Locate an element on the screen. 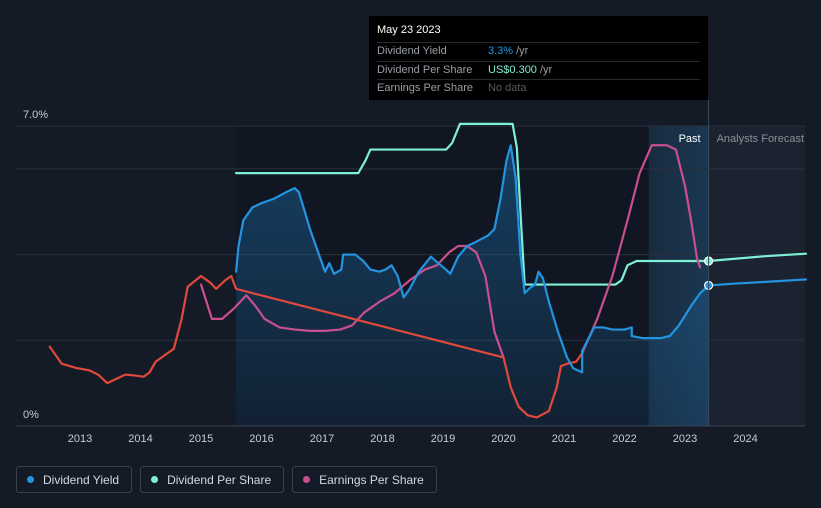 This screenshot has height=508, width=821. legend-label: Earnings Per Share is located at coordinates (371, 479).